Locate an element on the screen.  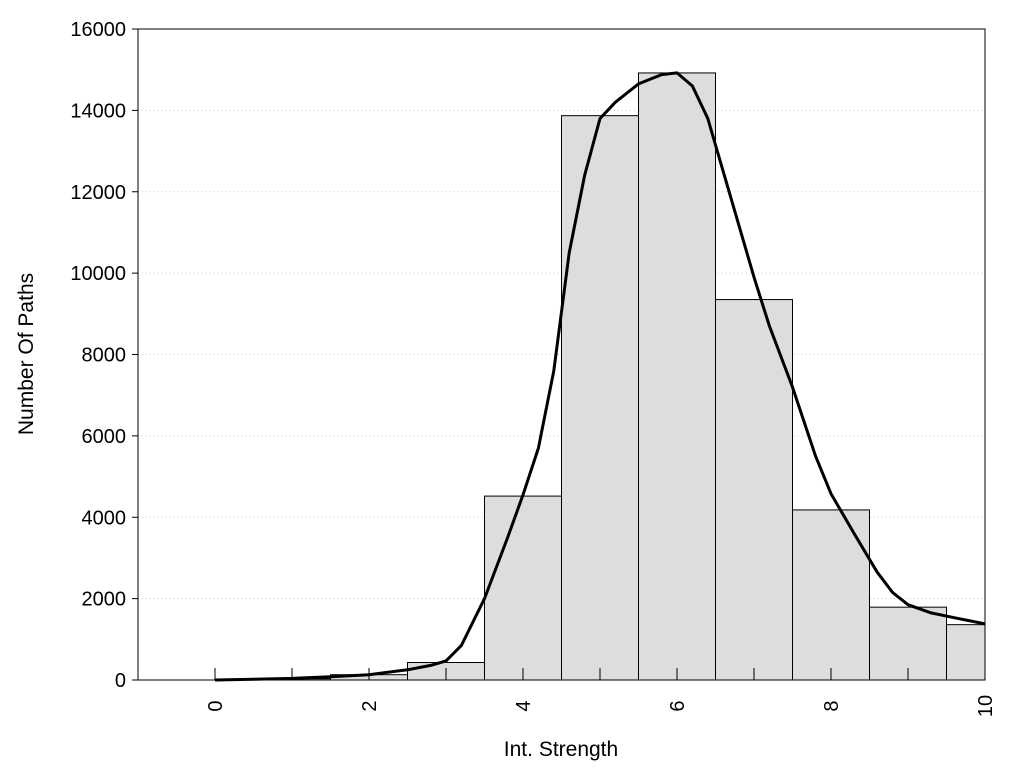
x-axis-label: Int. Strength is located at coordinates (561, 749).